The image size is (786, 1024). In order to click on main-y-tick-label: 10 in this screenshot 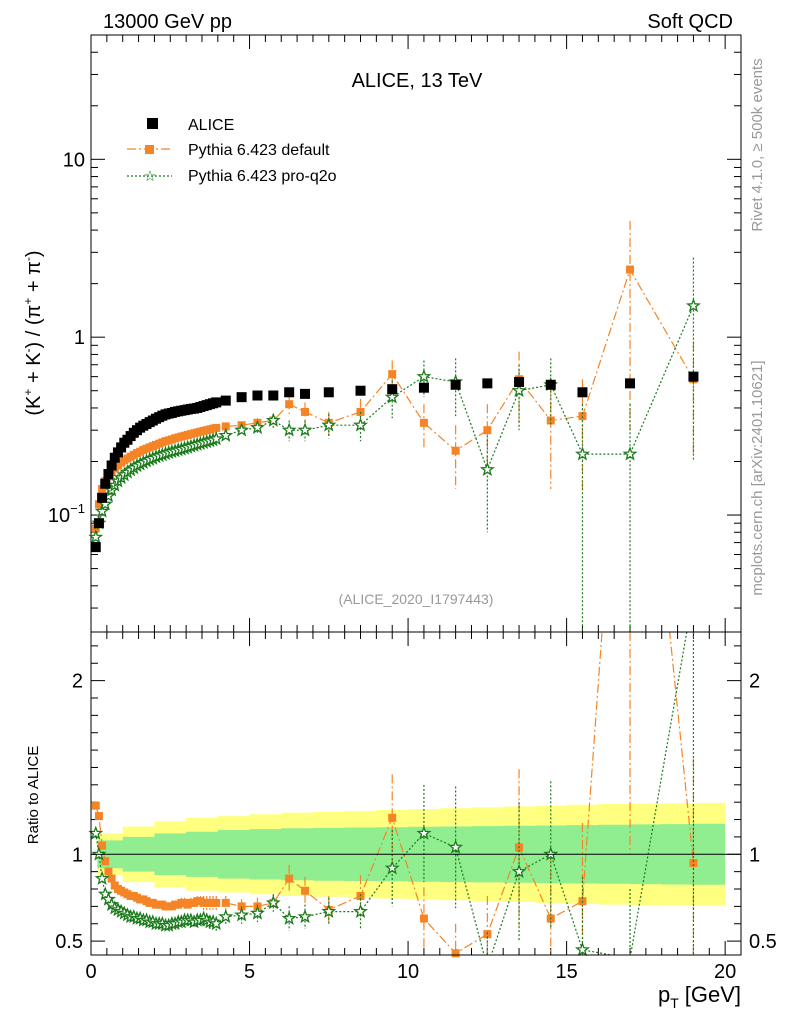, I will do `click(74, 160)`.